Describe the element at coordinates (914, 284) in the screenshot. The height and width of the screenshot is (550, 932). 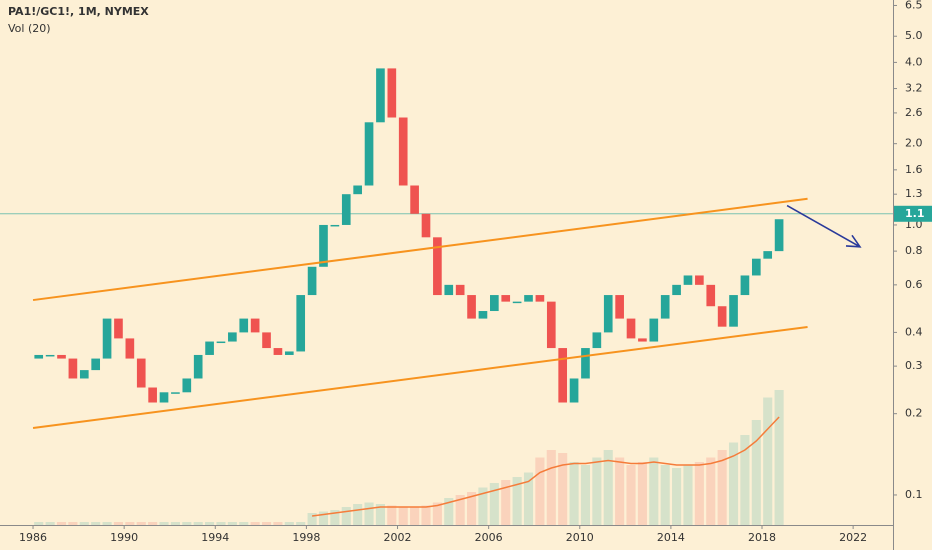
I see `y-tick-label: 0.6` at that location.